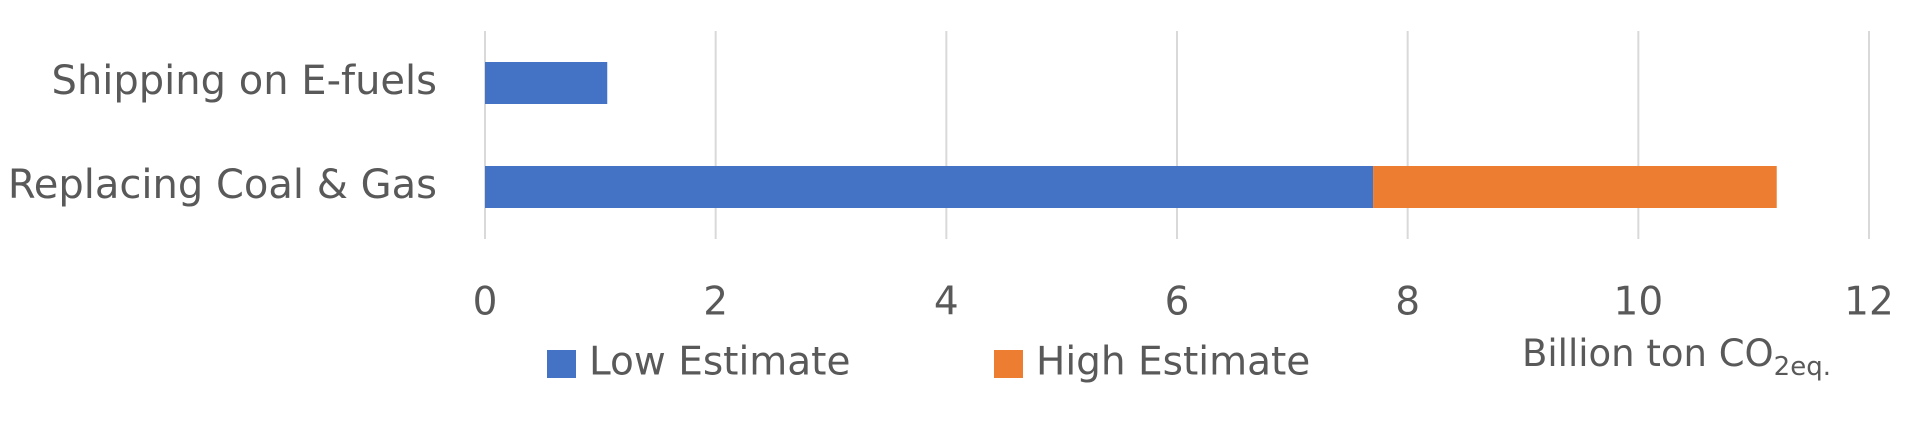 The height and width of the screenshot is (425, 1920). I want to click on legend-label: Low Estimate, so click(719, 362).